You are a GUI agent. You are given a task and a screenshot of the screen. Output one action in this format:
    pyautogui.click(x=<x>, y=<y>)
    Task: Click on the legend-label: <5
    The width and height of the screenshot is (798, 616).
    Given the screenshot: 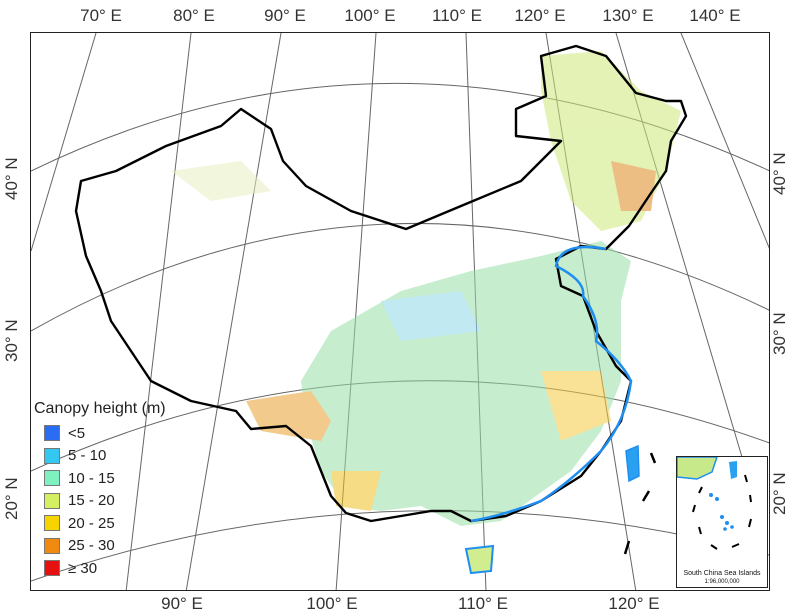 What is the action you would take?
    pyautogui.click(x=77, y=433)
    